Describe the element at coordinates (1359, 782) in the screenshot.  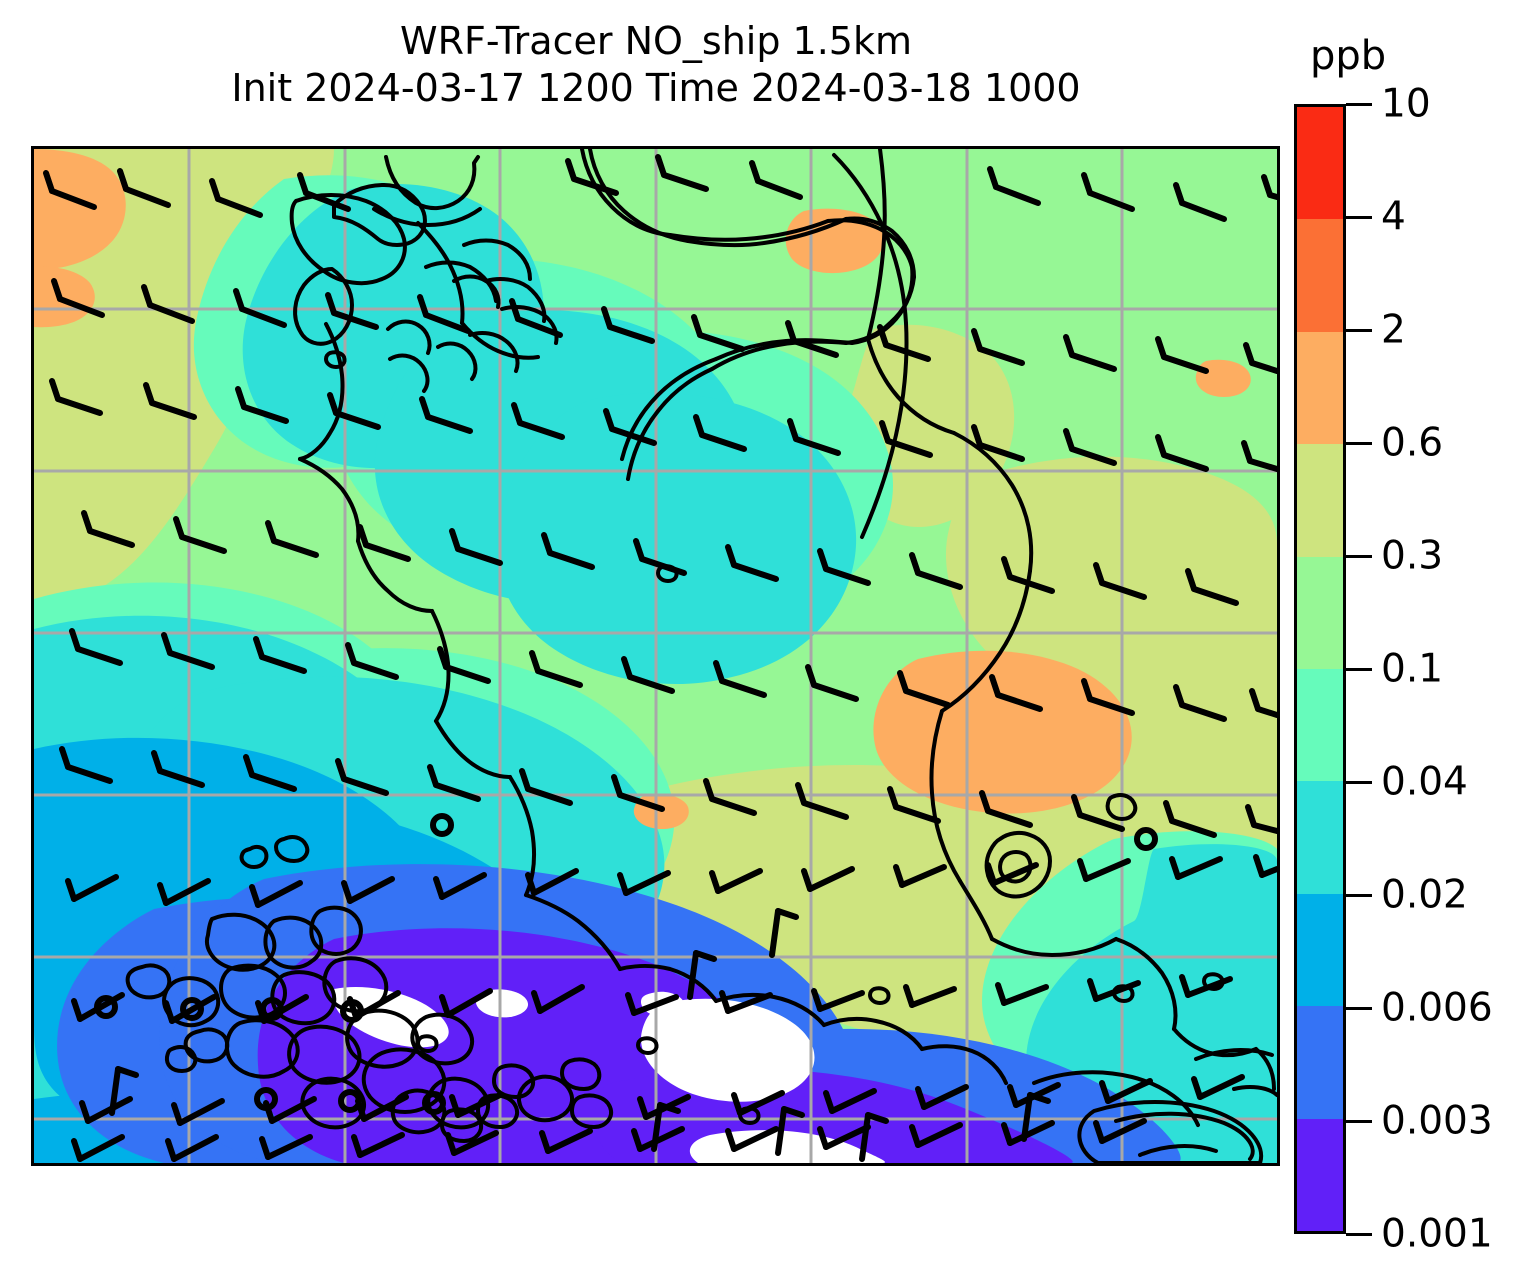
I see `colorbar-tick-0.04` at that location.